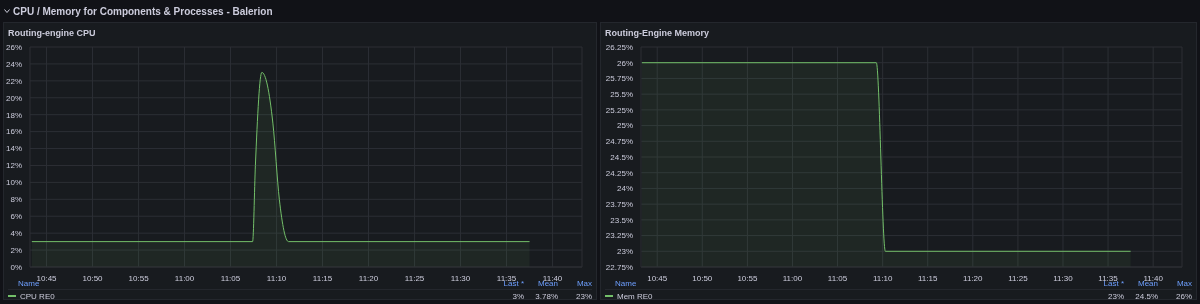 Image resolution: width=1200 pixels, height=304 pixels. What do you see at coordinates (619, 79) in the screenshot?
I see `y-tick-label: 25.75%` at bounding box center [619, 79].